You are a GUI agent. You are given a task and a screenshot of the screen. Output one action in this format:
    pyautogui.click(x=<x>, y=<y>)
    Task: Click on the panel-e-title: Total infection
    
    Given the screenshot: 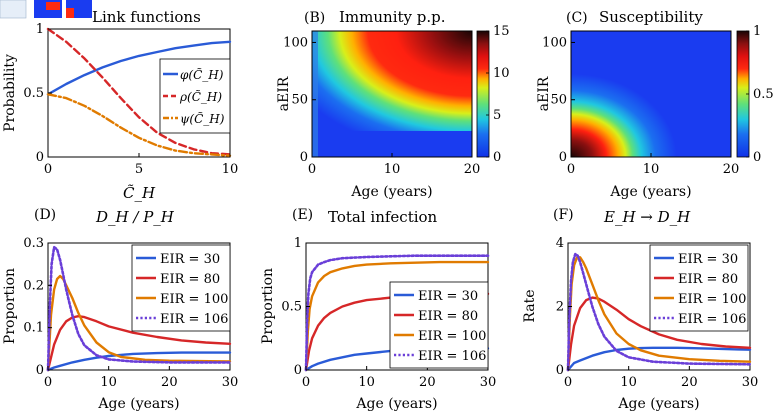 What is the action you would take?
    pyautogui.click(x=383, y=217)
    